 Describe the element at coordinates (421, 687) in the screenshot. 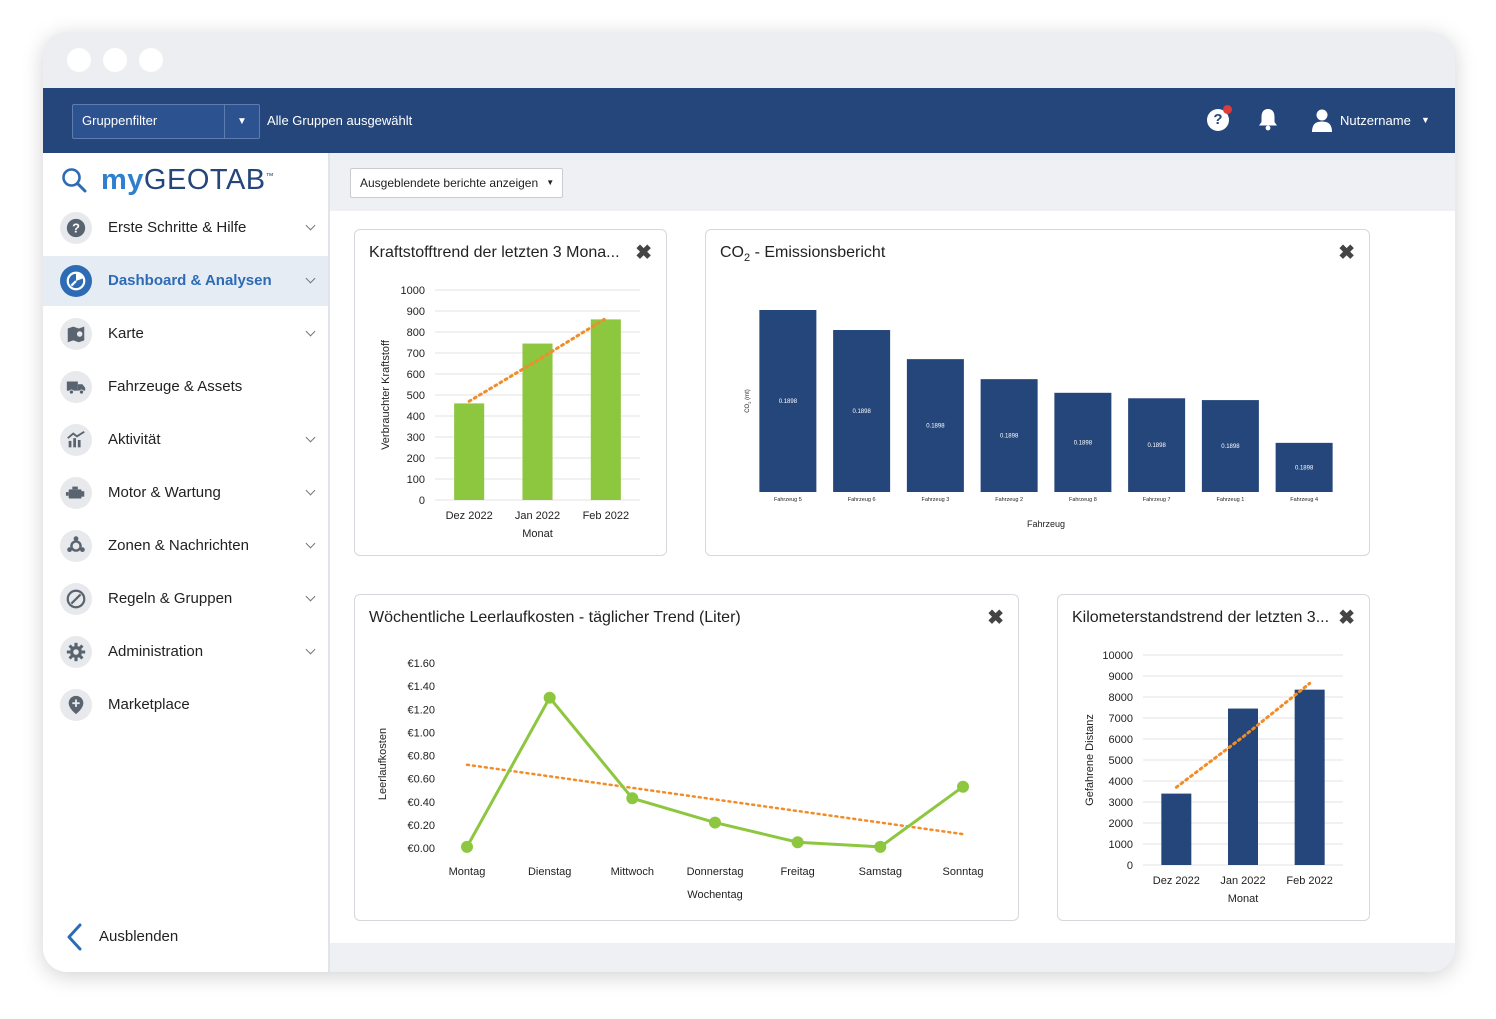

I see `y-tick-label: €1.40` at that location.